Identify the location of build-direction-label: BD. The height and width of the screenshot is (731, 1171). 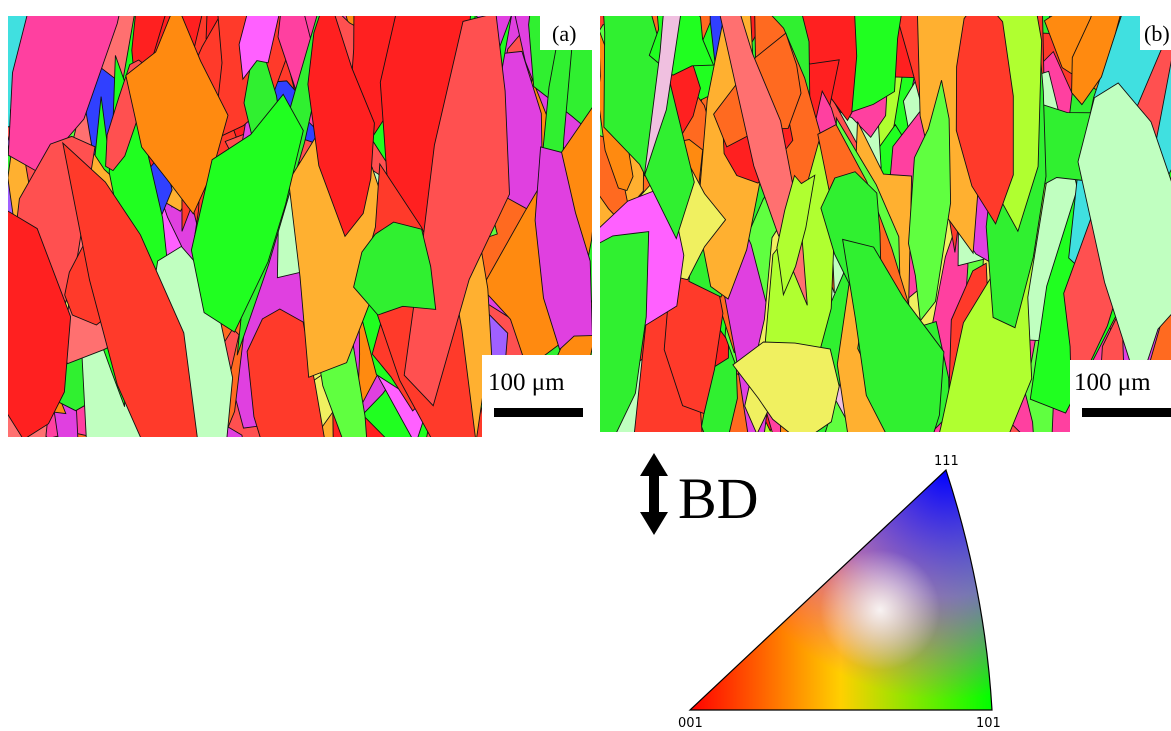
(718, 498).